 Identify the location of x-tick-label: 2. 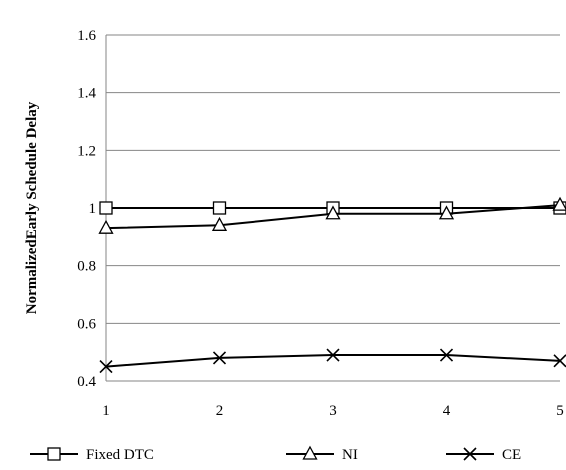
(220, 411).